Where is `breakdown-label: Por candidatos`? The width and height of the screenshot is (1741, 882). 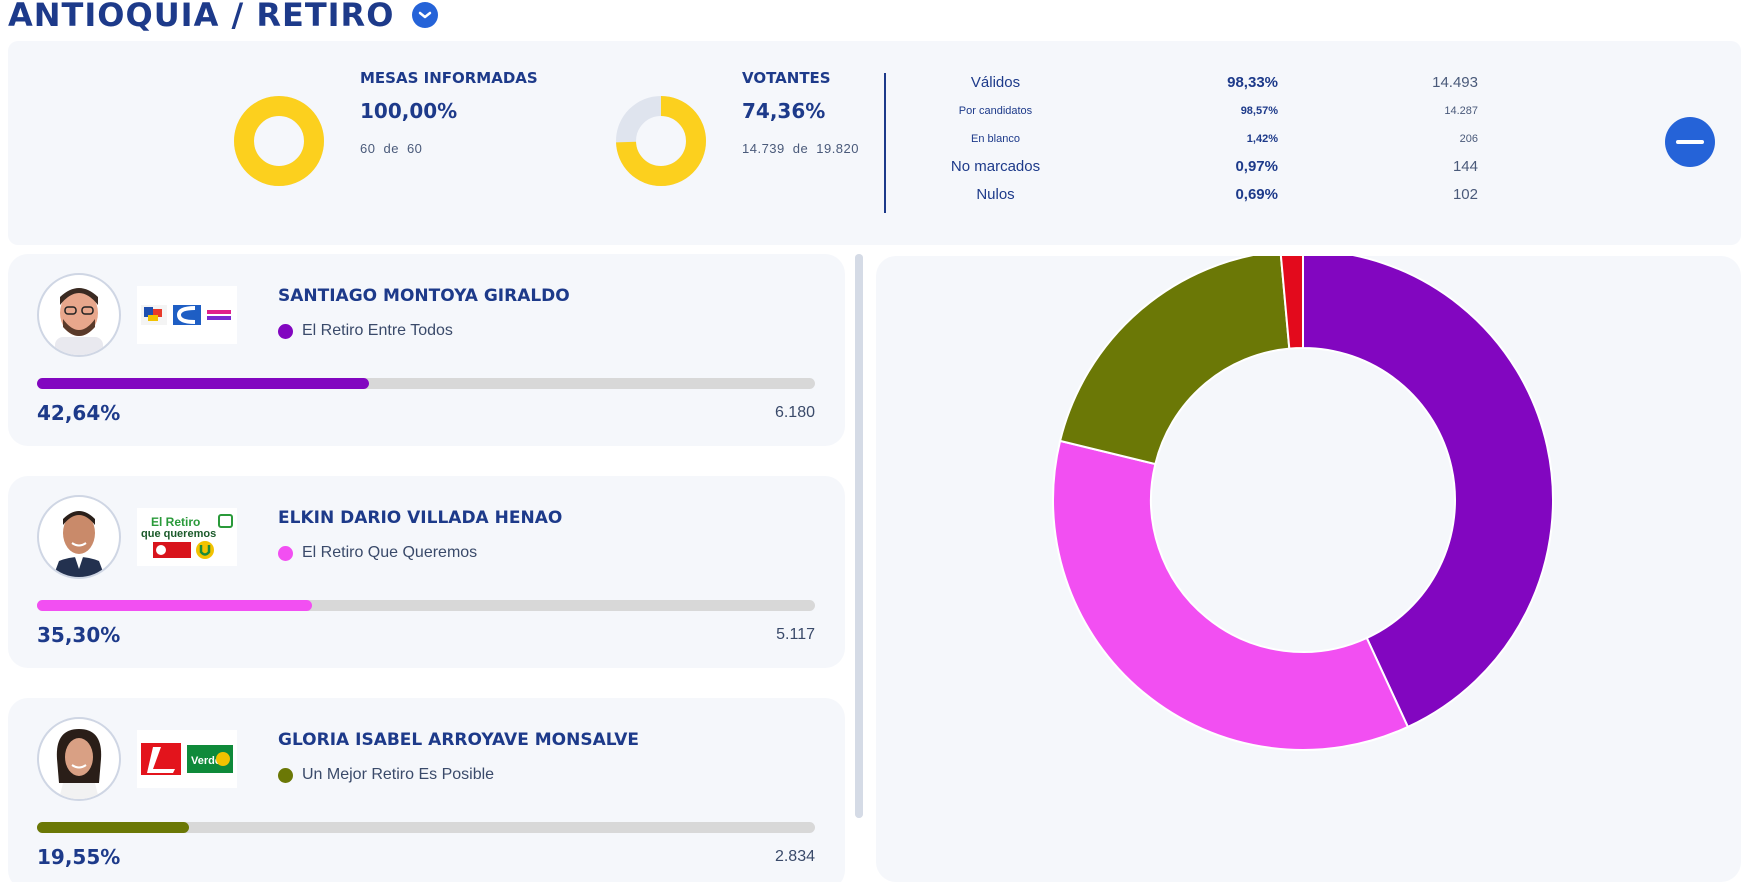 breakdown-label: Por candidatos is located at coordinates (995, 111).